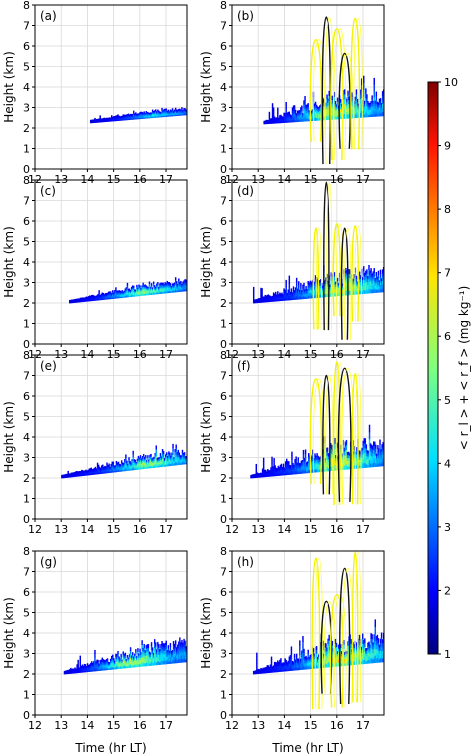  Describe the element at coordinates (244, 366) in the screenshot. I see `panel-label: (f)` at that location.